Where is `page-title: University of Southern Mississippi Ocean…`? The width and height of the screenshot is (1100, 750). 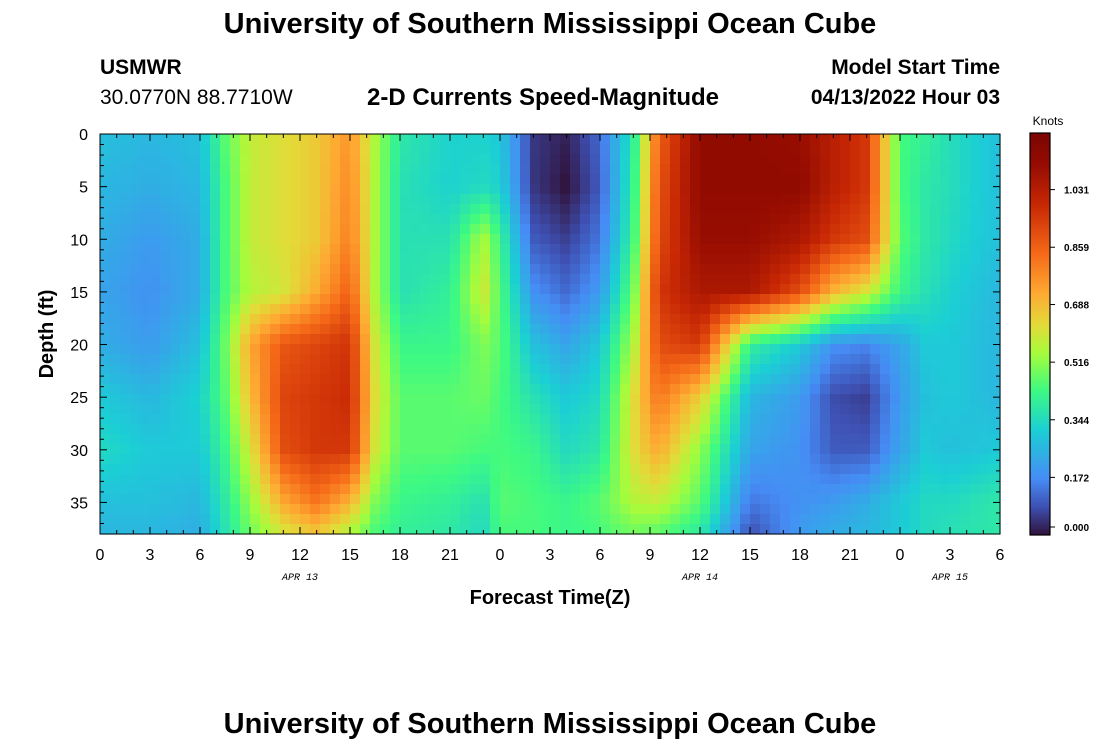 page-title: University of Southern Mississippi Ocean… is located at coordinates (550, 24).